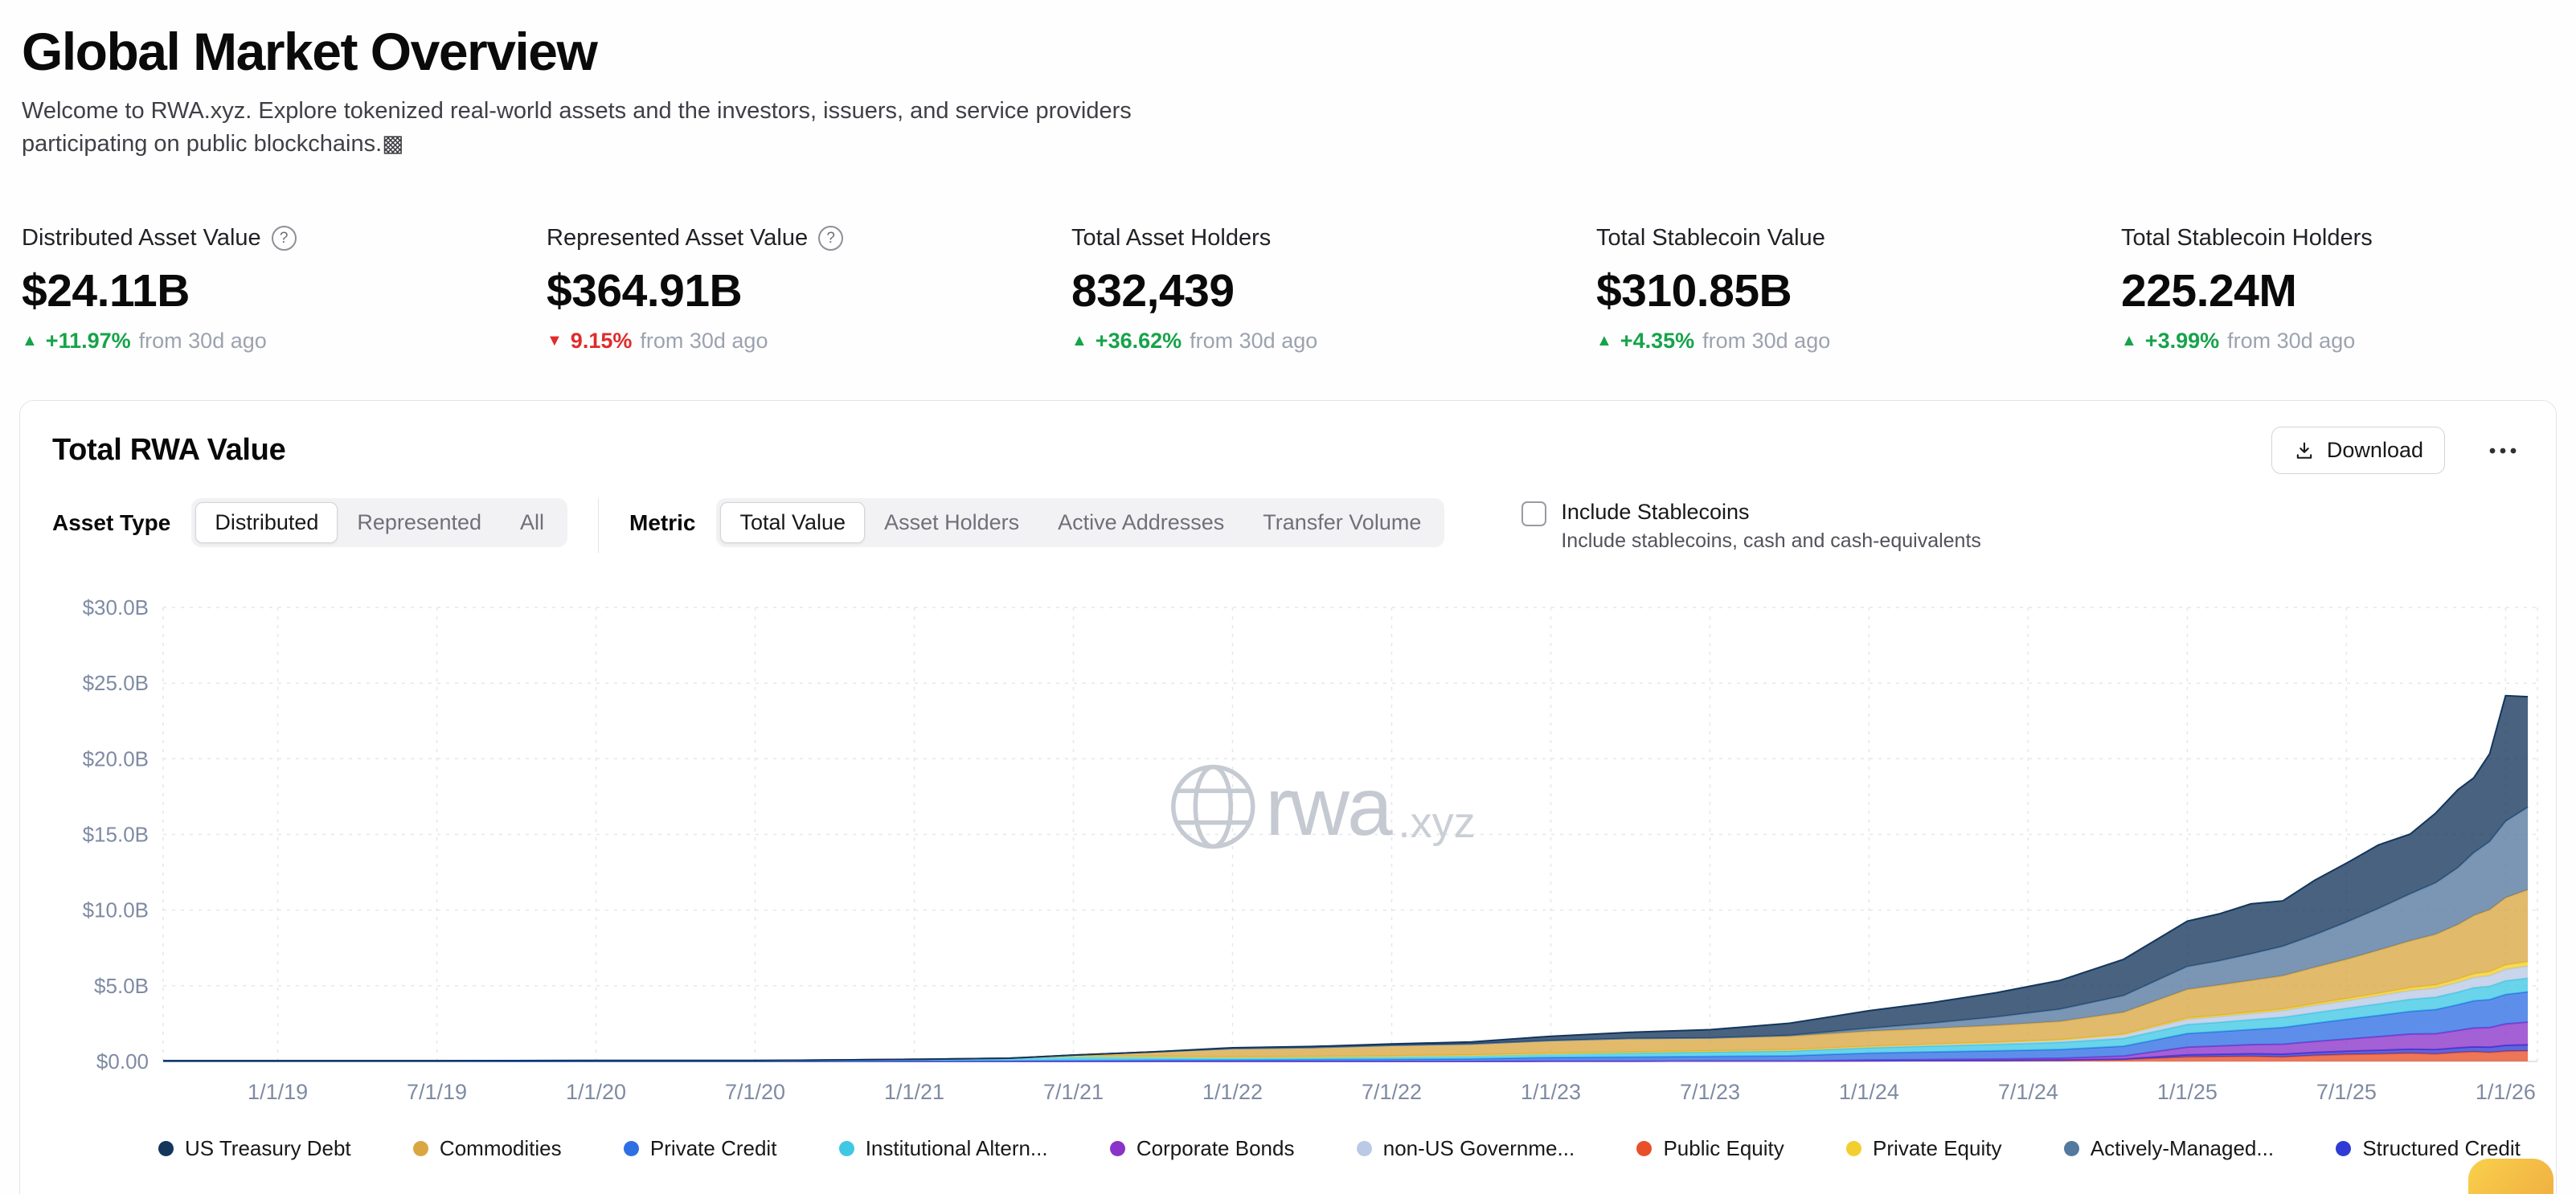 This screenshot has height=1194, width=2576. I want to click on metric-option-asset-holders: Asset Holders, so click(952, 522).